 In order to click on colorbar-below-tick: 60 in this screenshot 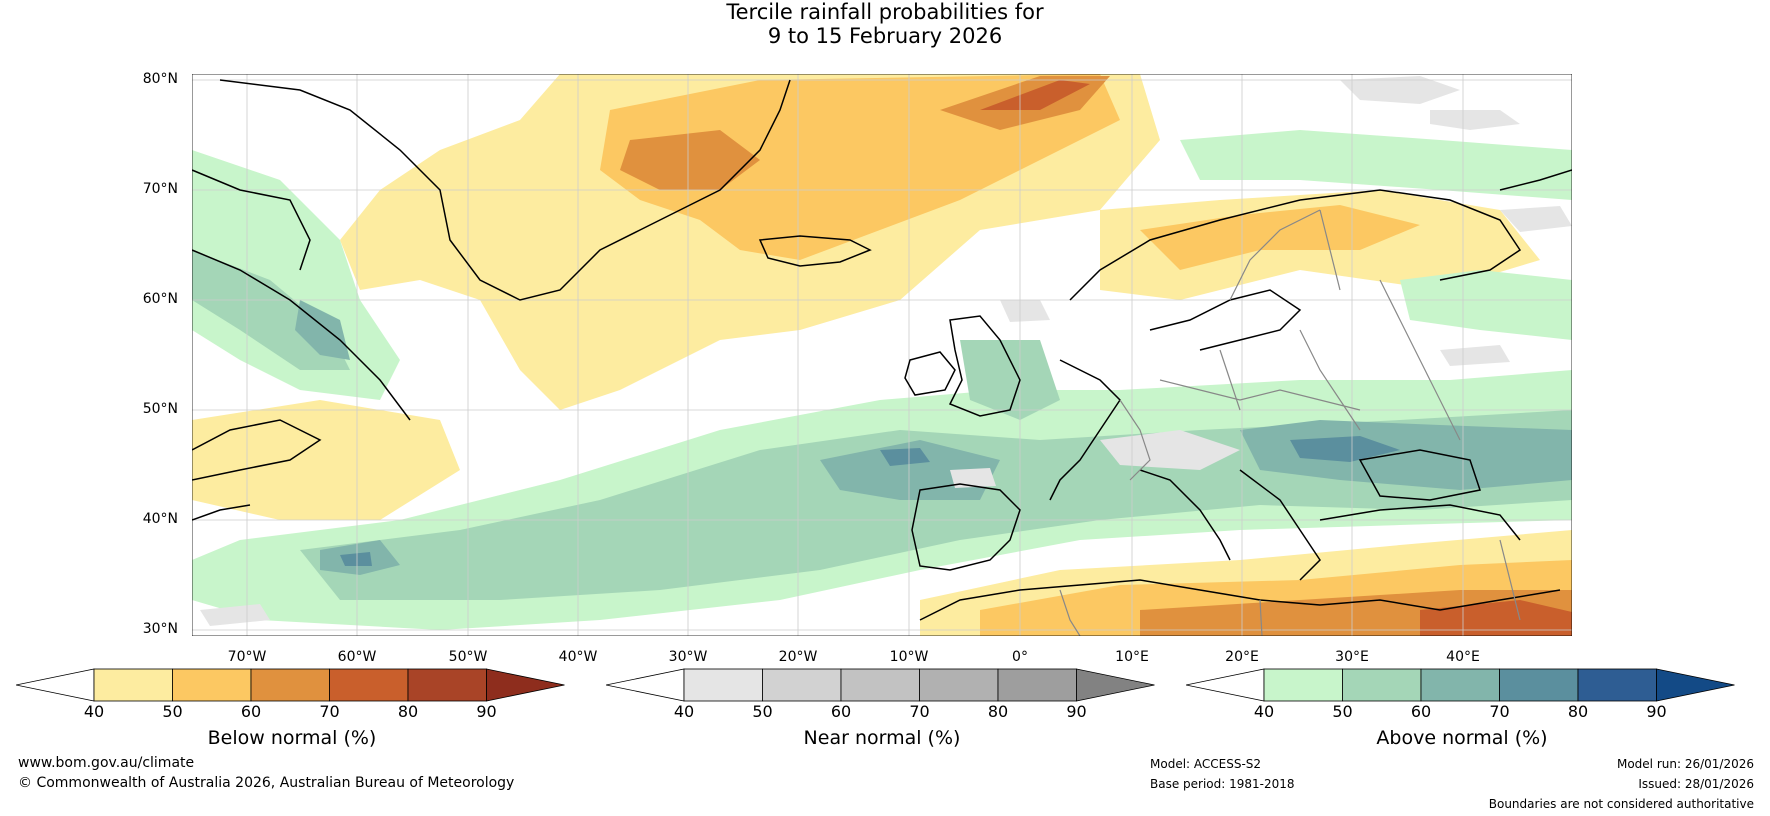, I will do `click(251, 711)`.